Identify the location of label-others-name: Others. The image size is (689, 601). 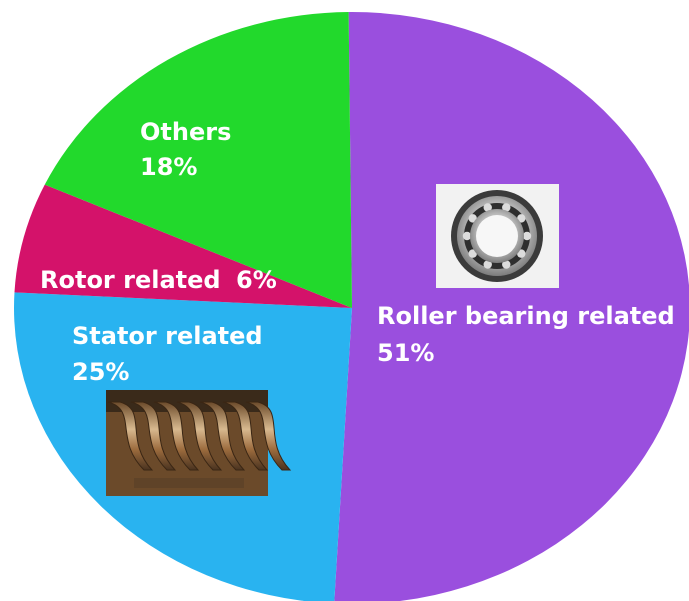
(185, 132).